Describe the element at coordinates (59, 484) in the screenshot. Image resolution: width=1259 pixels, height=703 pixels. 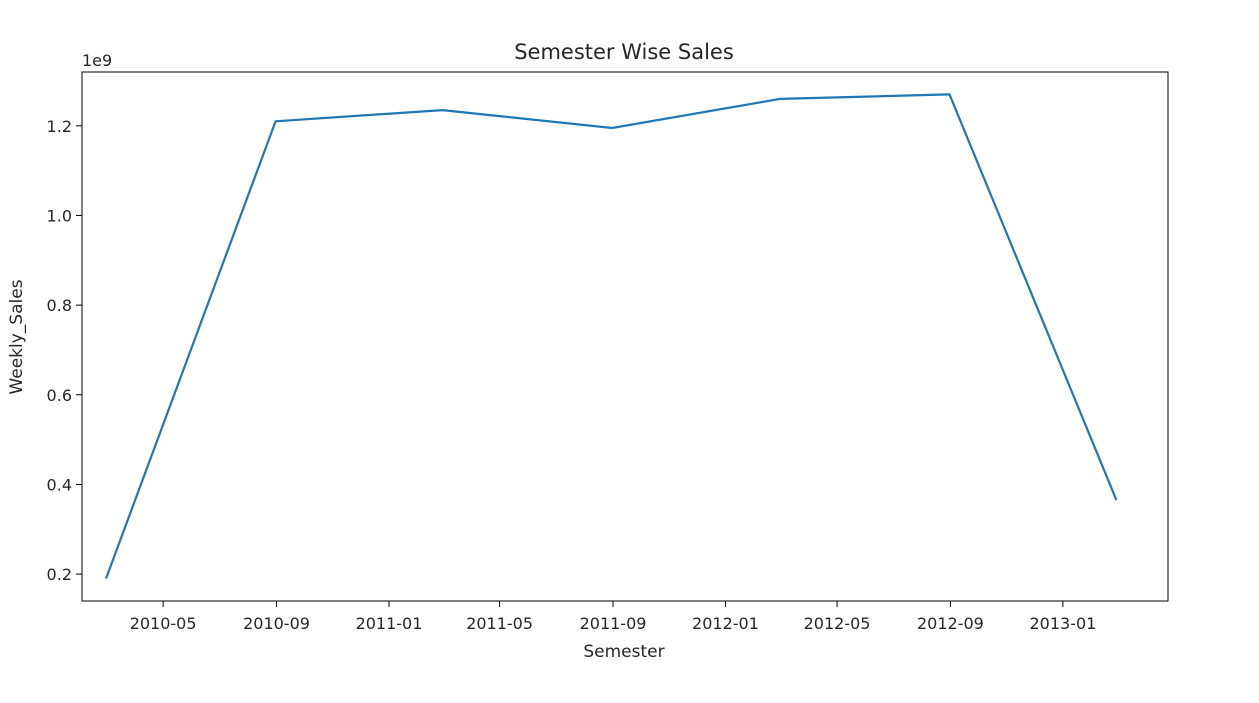
I see `y-tick-label: 0.4` at that location.